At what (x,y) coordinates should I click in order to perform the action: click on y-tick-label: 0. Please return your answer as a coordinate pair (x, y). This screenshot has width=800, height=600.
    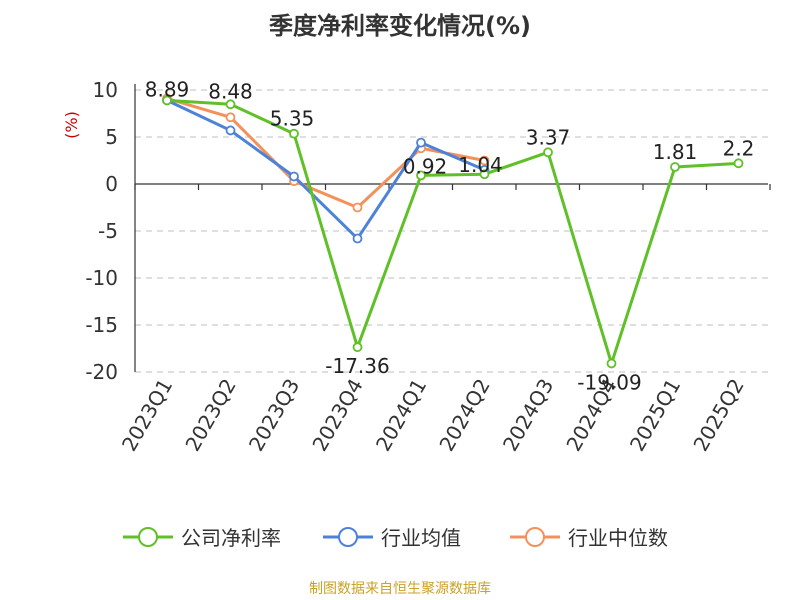
    Looking at the image, I should click on (111, 184).